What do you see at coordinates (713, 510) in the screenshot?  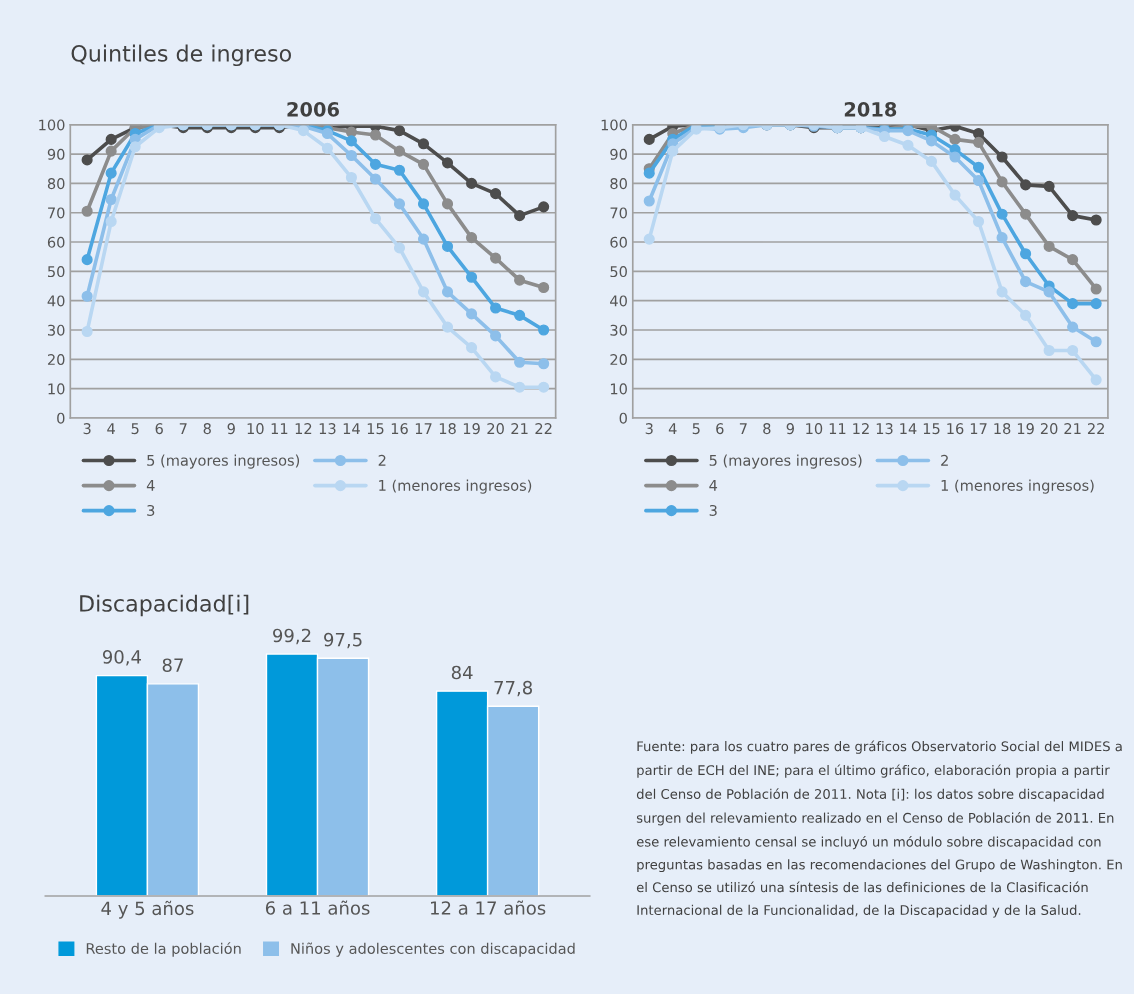 I see `legend-label: 3` at bounding box center [713, 510].